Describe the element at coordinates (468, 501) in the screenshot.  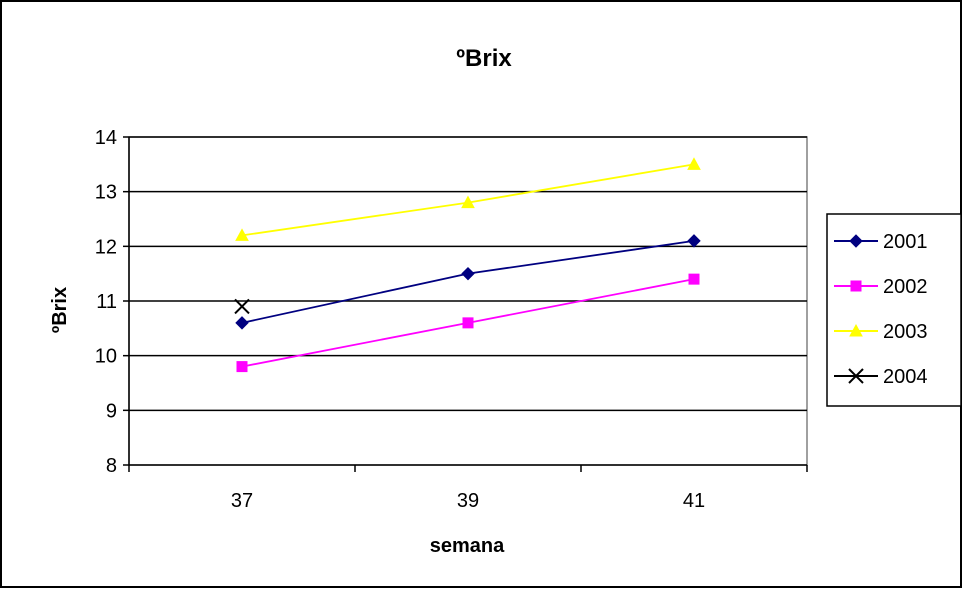
I see `x-tick-label: 39` at that location.